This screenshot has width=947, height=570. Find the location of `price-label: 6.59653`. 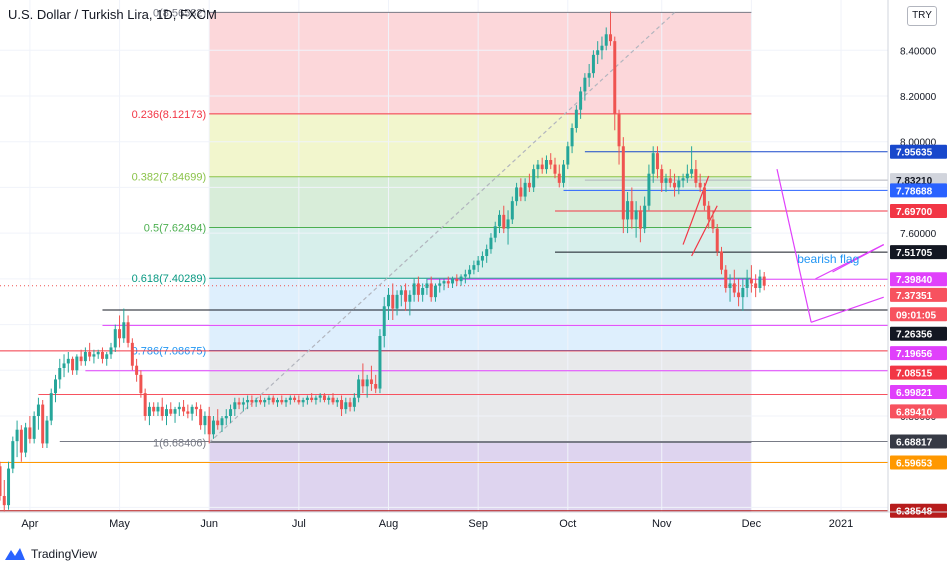

price-label: 6.59653 is located at coordinates (914, 464).